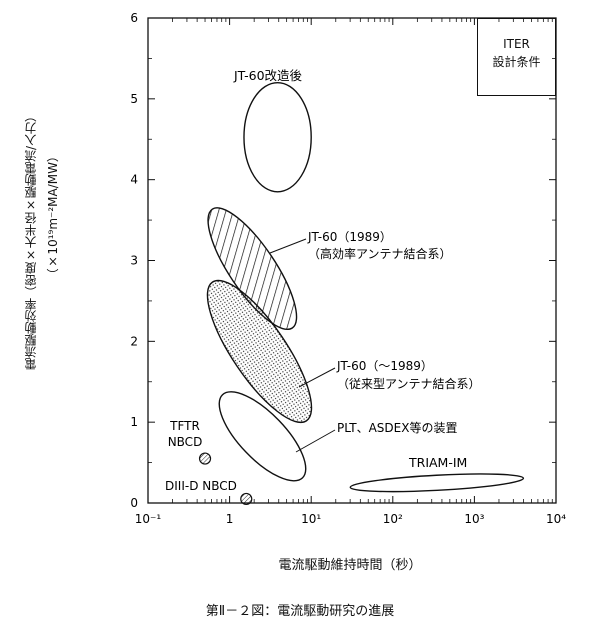 The image size is (600, 634). I want to click on y-axis-label: 電流駆動効率（密度×大半径×駆動電流/入力） （×10¹⁹m⁻²MA/MW）, so click(47, 280).